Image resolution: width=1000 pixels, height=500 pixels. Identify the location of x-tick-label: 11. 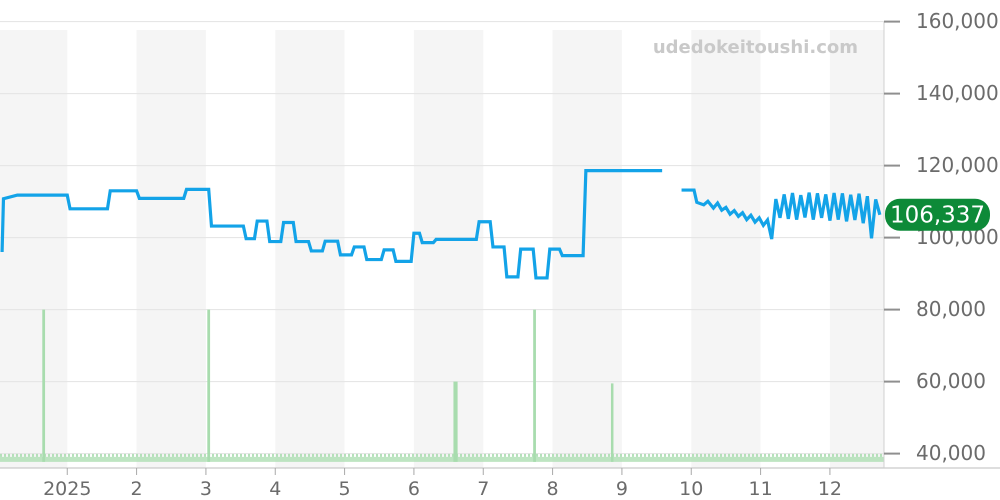
(760, 489).